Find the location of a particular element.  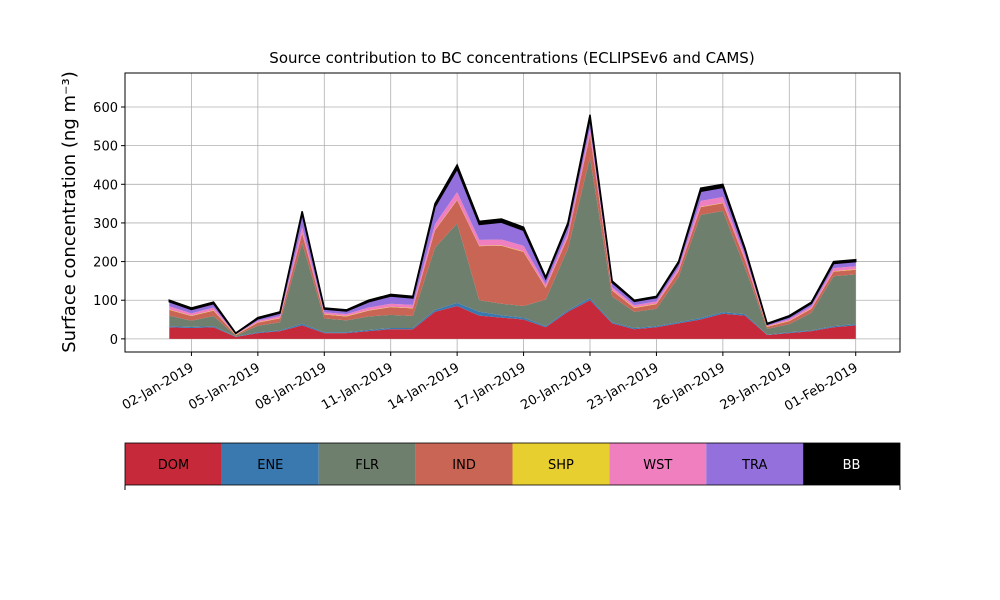

legend-label: ENE is located at coordinates (270, 465).